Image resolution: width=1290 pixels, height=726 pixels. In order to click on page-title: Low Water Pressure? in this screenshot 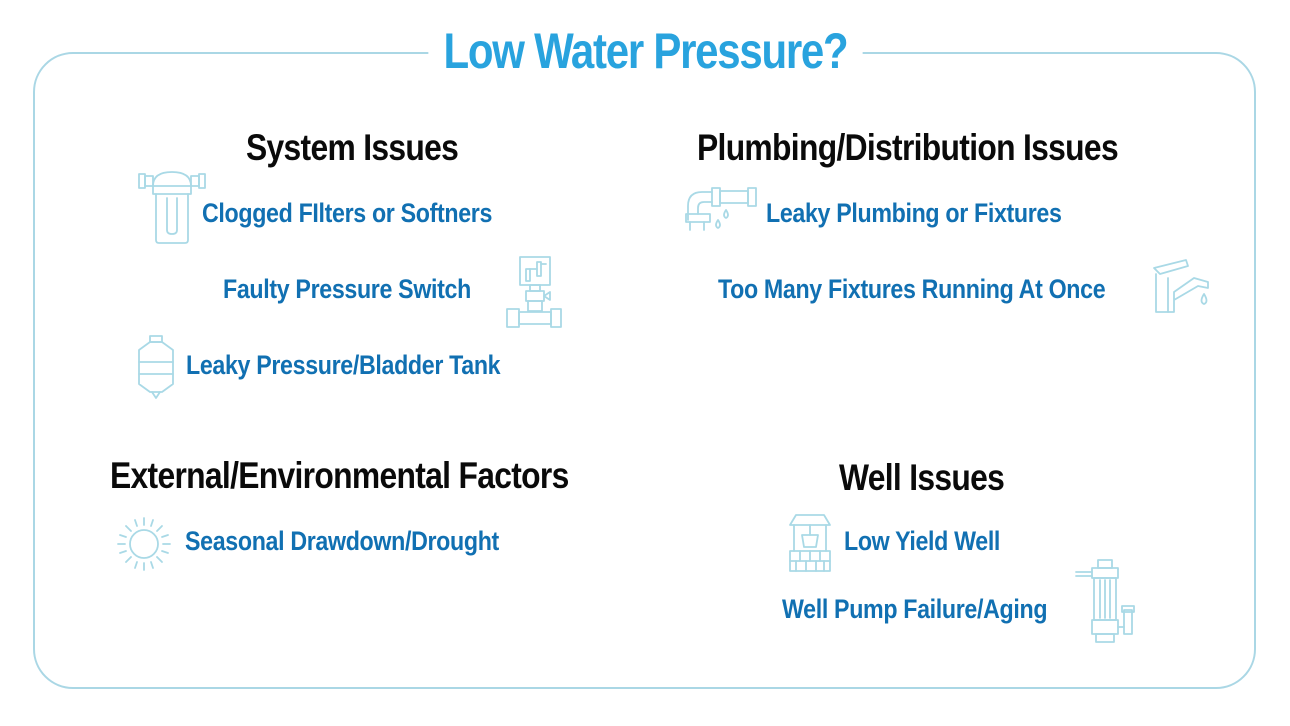, I will do `click(645, 51)`.